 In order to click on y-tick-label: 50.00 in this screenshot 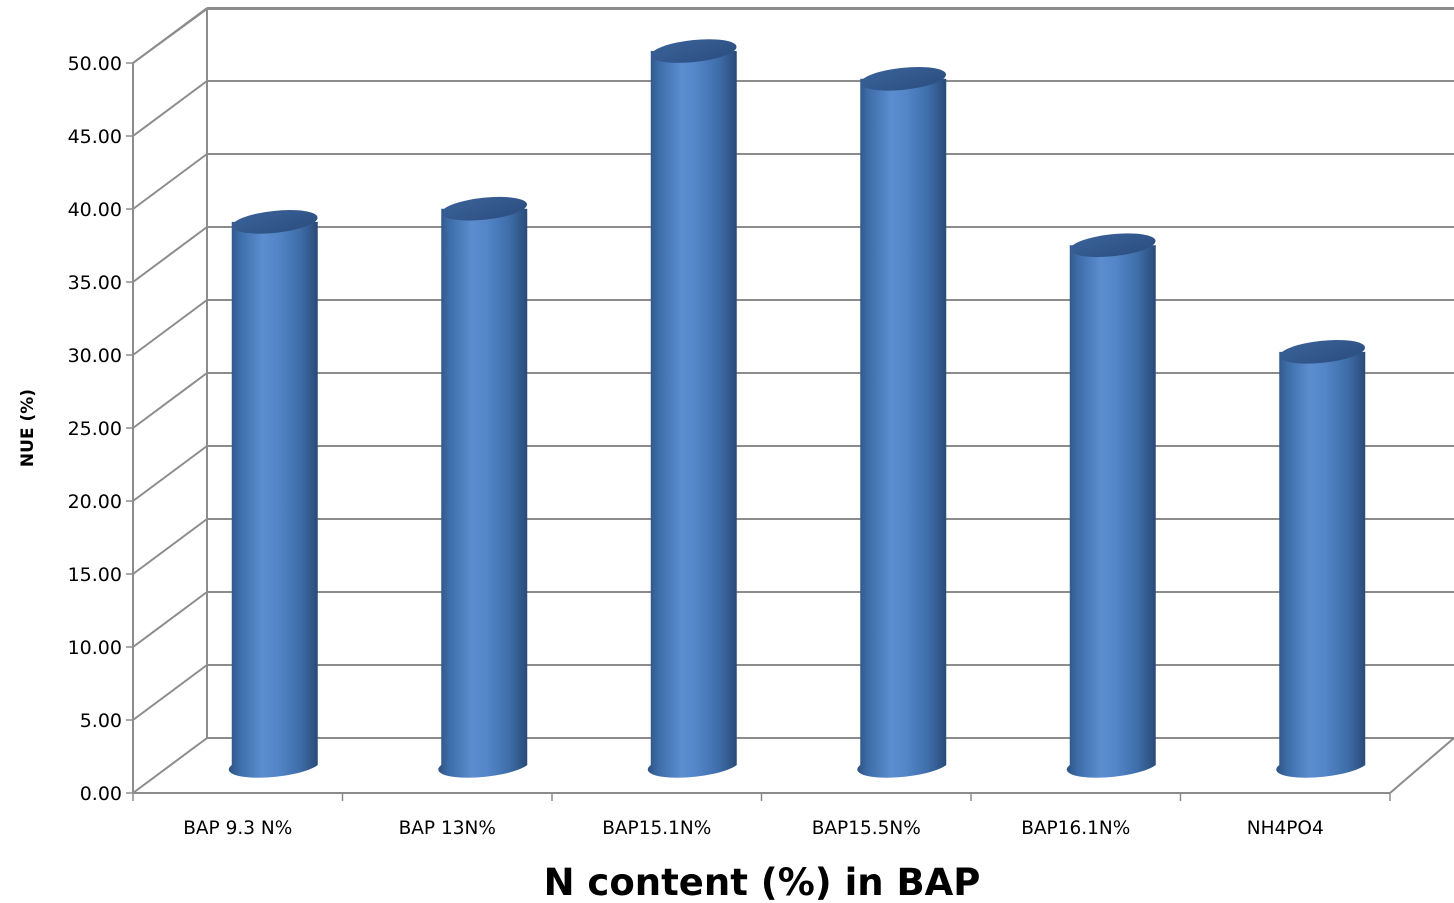, I will do `click(95, 64)`.